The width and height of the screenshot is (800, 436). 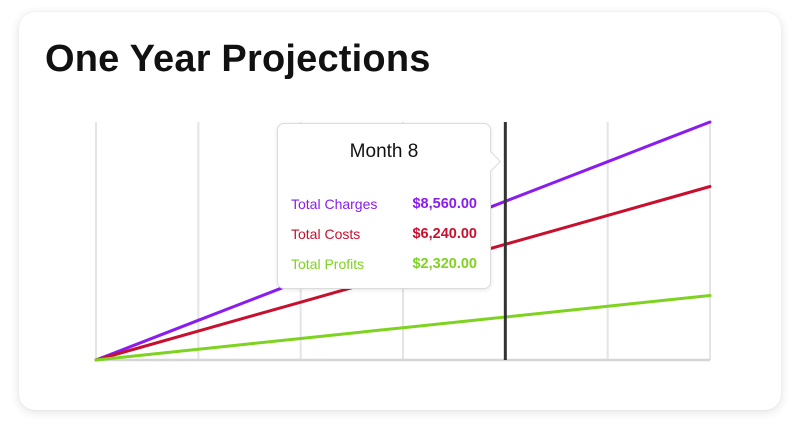 What do you see at coordinates (238, 59) in the screenshot?
I see `chart-title: One Year Projections` at bounding box center [238, 59].